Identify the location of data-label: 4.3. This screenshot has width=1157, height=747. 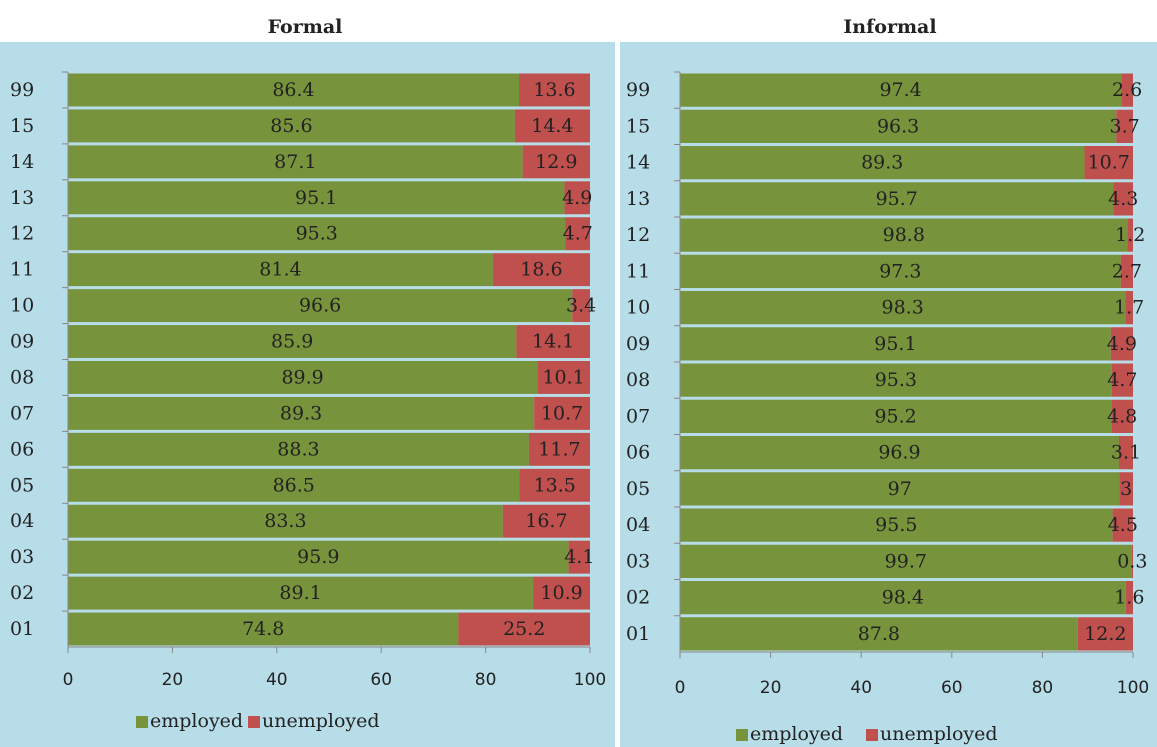
(1123, 199).